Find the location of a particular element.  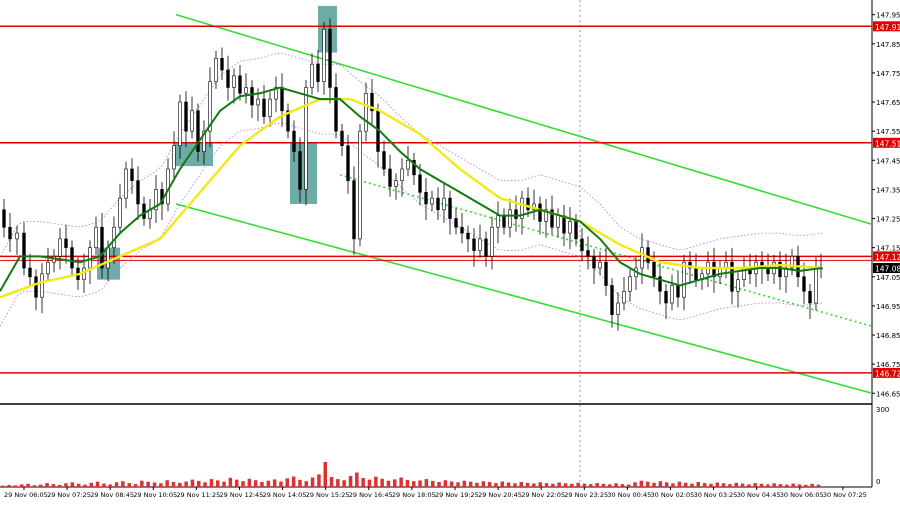

time-tick-label: 29 Nov 06:05 is located at coordinates (26, 495).